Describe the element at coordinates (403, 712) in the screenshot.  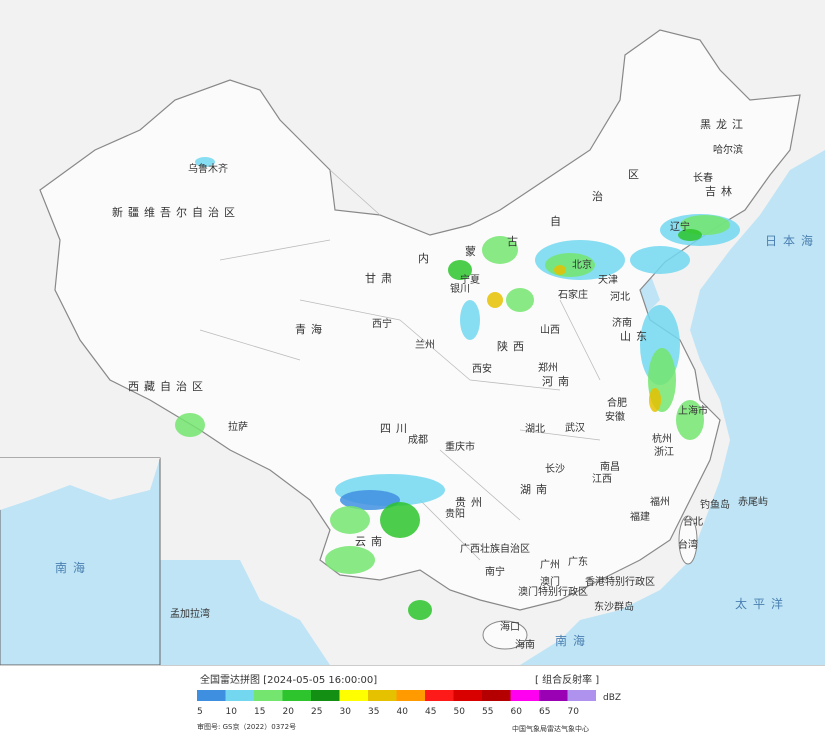
I see `legend-label: 40` at that location.